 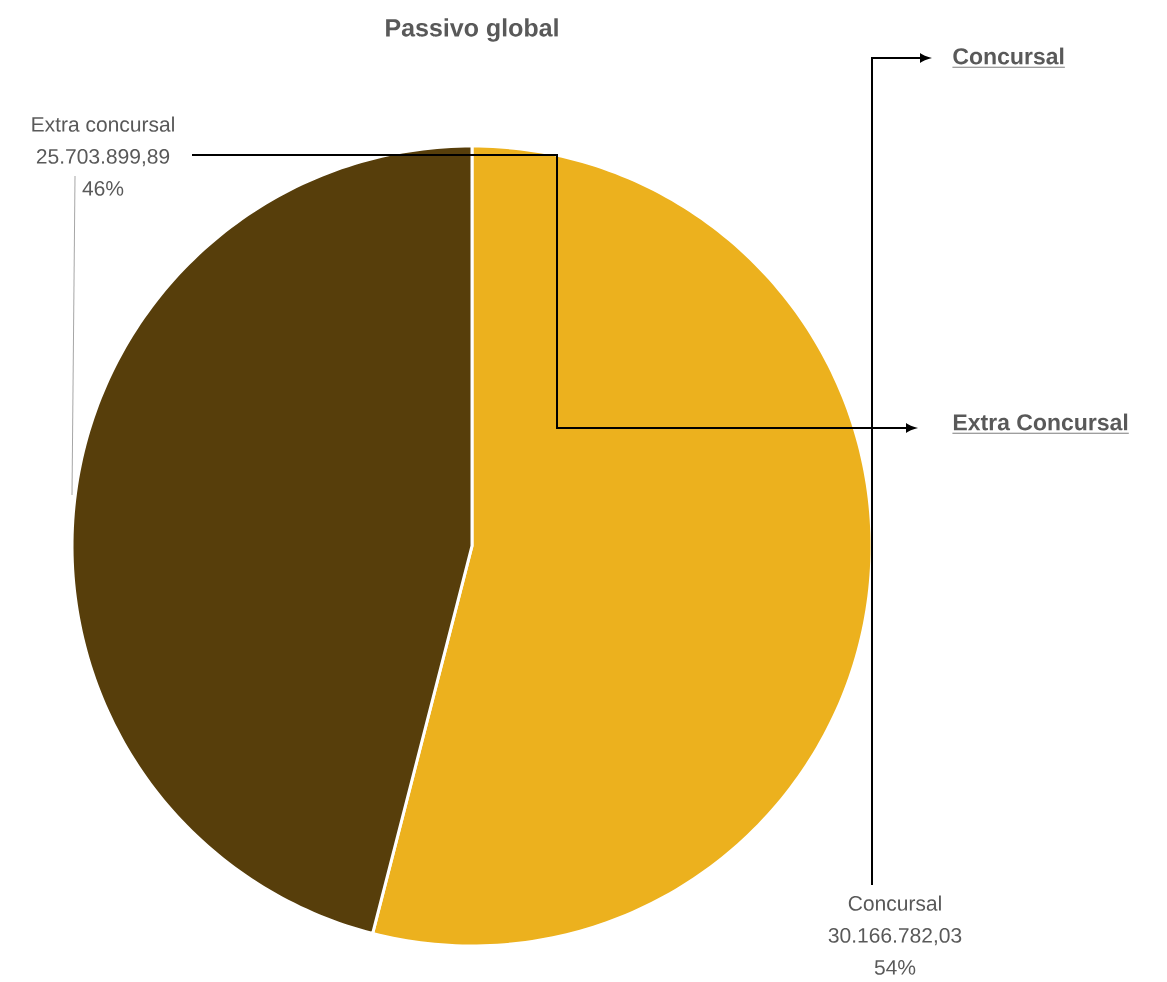 I want to click on chart-title: Passivo global, so click(x=472, y=30).